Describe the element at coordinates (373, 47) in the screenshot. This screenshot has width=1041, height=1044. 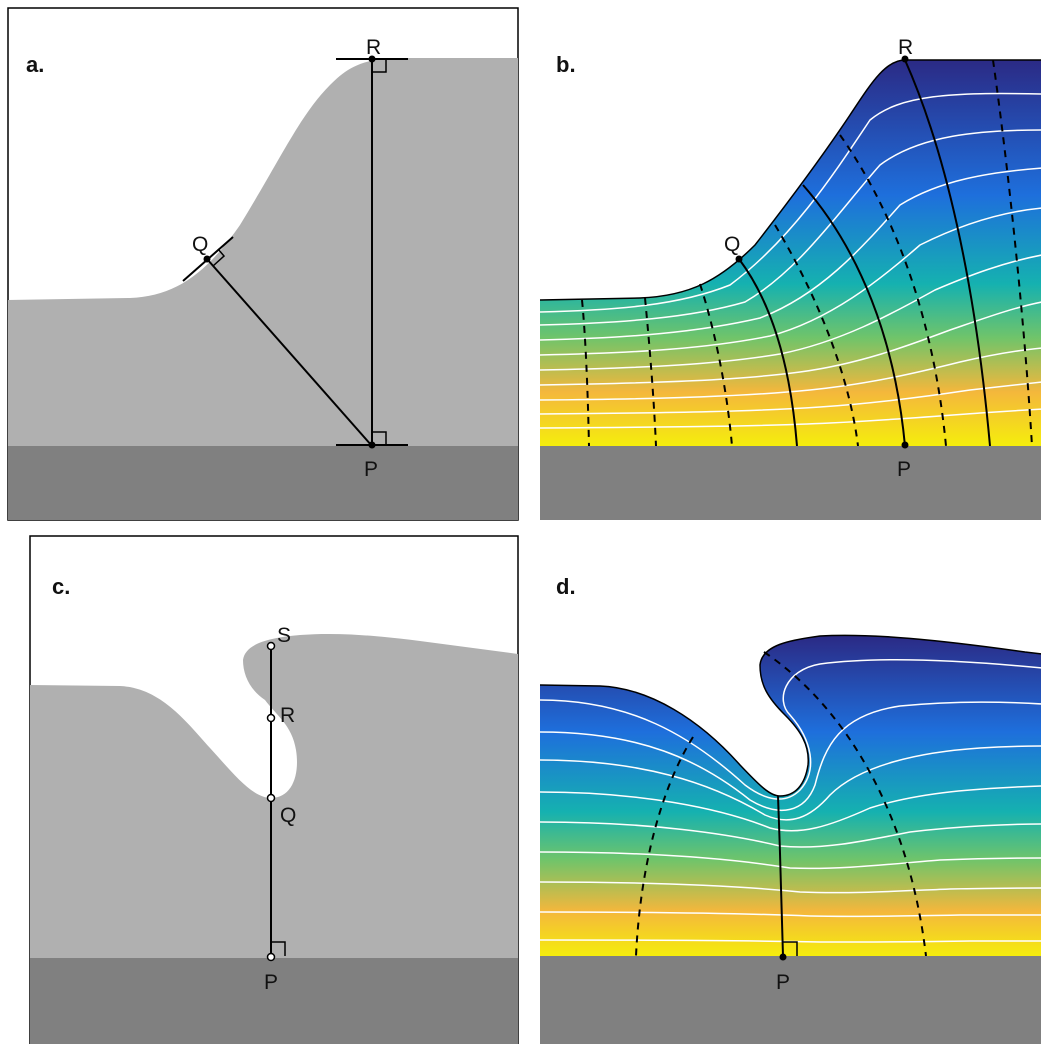
I see `panel-a-label-r: R` at that location.